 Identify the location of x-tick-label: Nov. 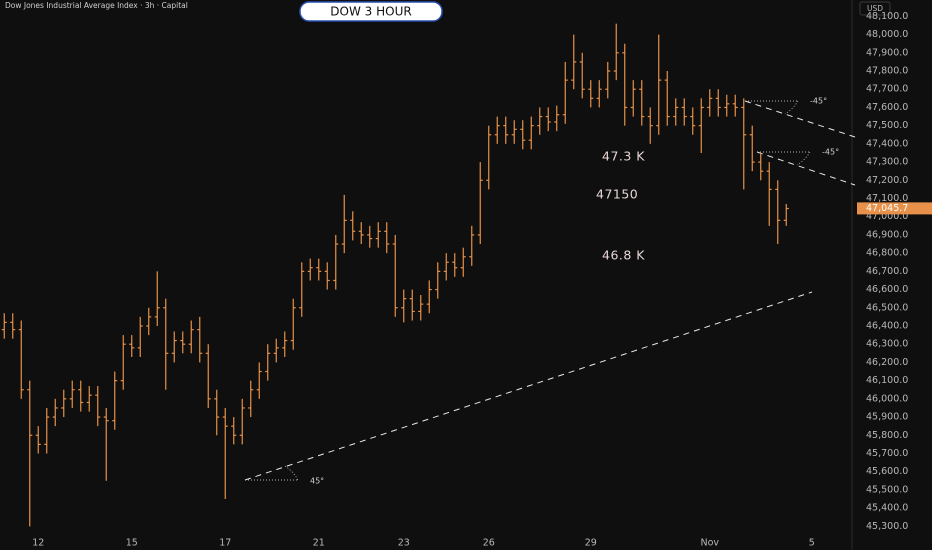
(709, 543).